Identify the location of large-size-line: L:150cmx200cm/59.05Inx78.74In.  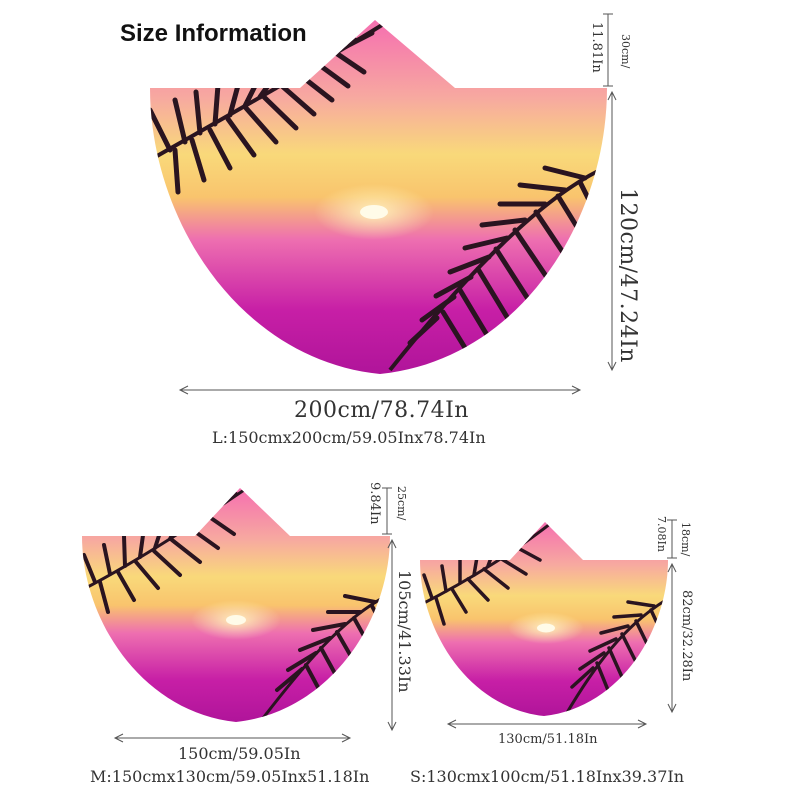
(349, 437).